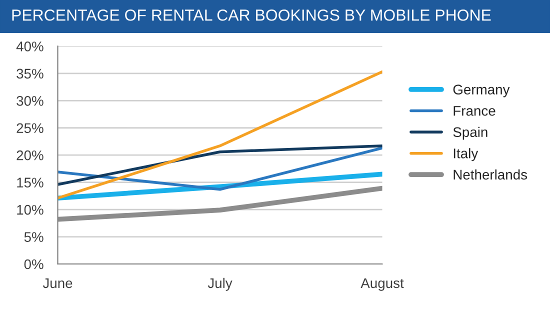 The image size is (550, 330). Describe the element at coordinates (30, 155) in the screenshot. I see `y-tick-label: 20%` at that location.